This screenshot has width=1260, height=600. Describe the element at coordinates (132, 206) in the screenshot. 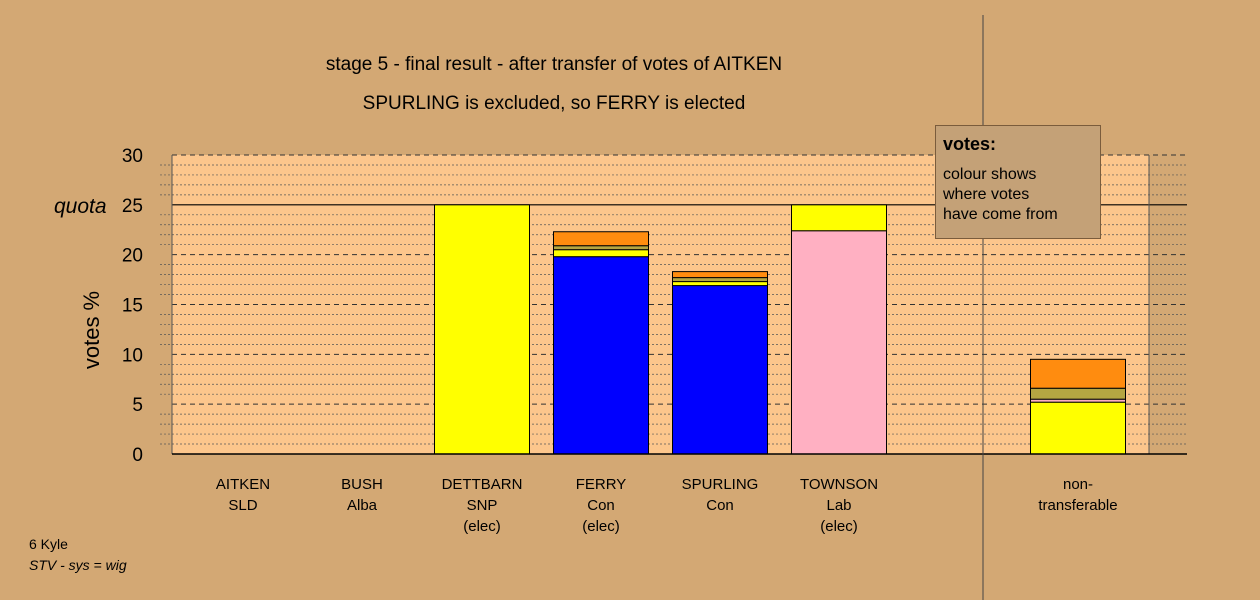

I see `y-tick-label: 25` at that location.